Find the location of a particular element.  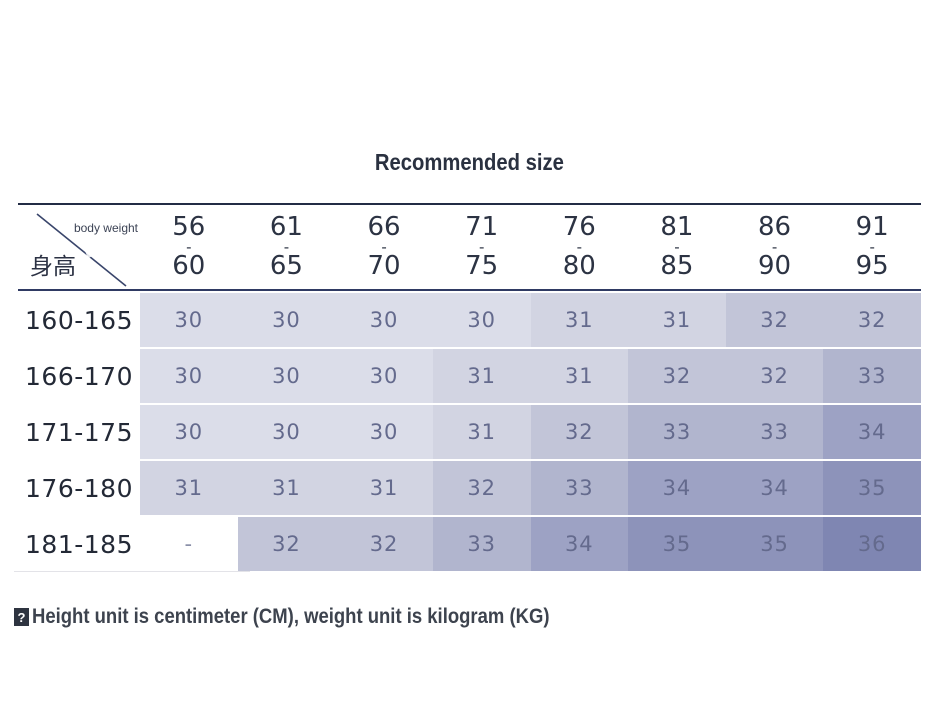

weight-from: 81 is located at coordinates (677, 226).